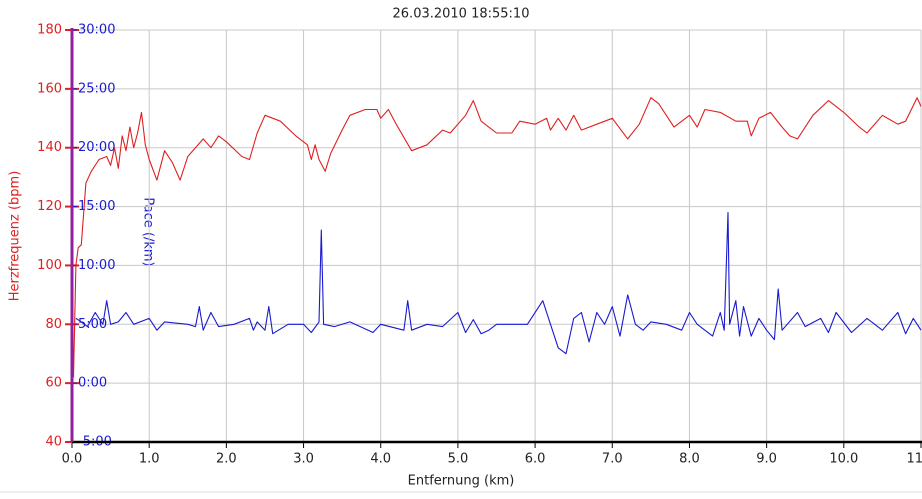 This screenshot has width=922, height=499. What do you see at coordinates (15, 236) in the screenshot?
I see `y-axis-label: Herzfrequenz (bpm)` at bounding box center [15, 236].